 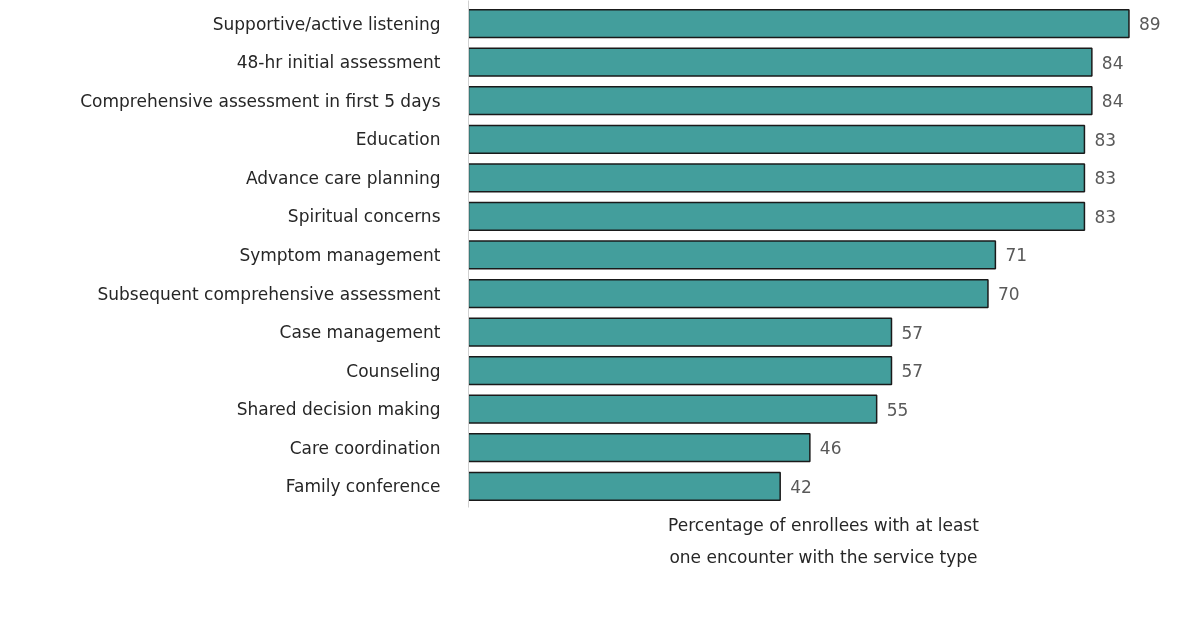 I want to click on data-label: 89, so click(x=1149, y=24).